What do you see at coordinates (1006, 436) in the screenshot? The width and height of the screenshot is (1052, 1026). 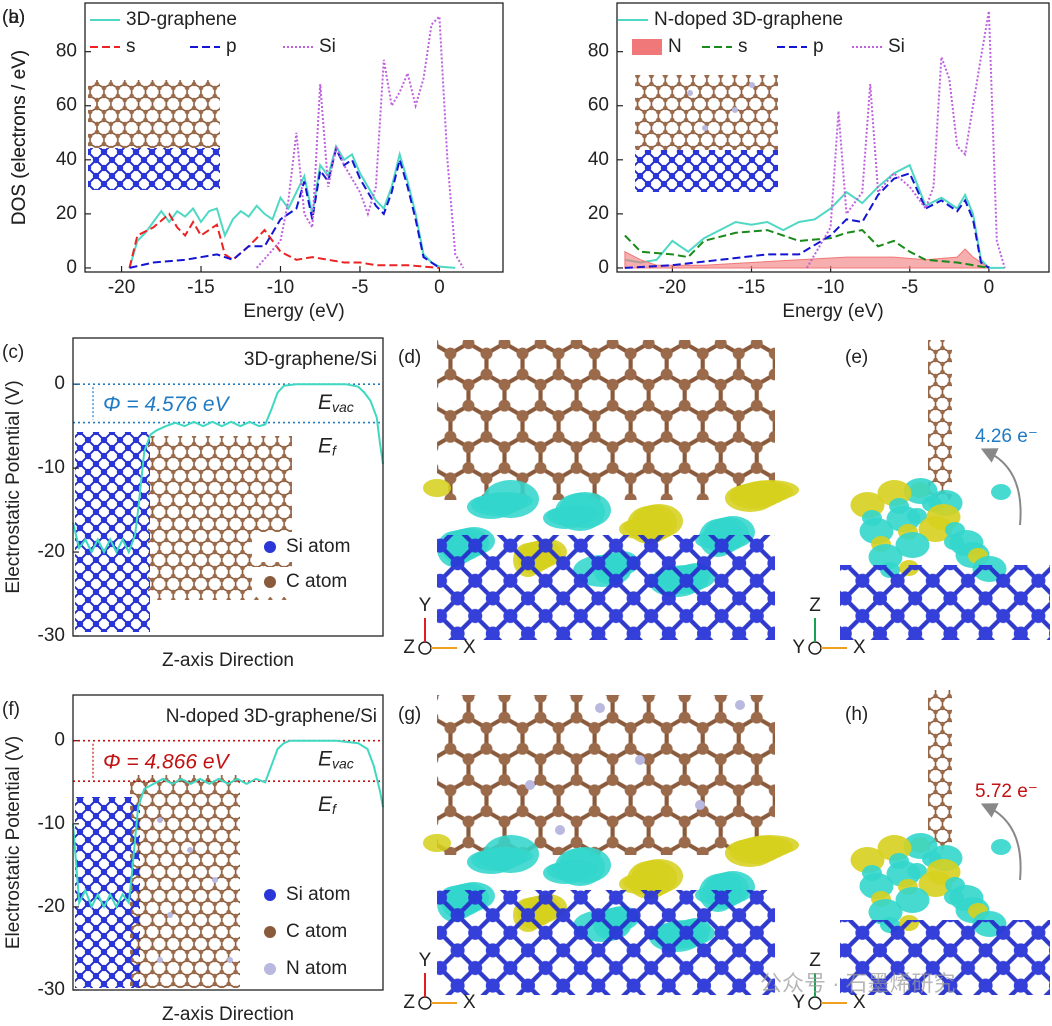 I see `charge-label: 4.26 e⁻` at bounding box center [1006, 436].